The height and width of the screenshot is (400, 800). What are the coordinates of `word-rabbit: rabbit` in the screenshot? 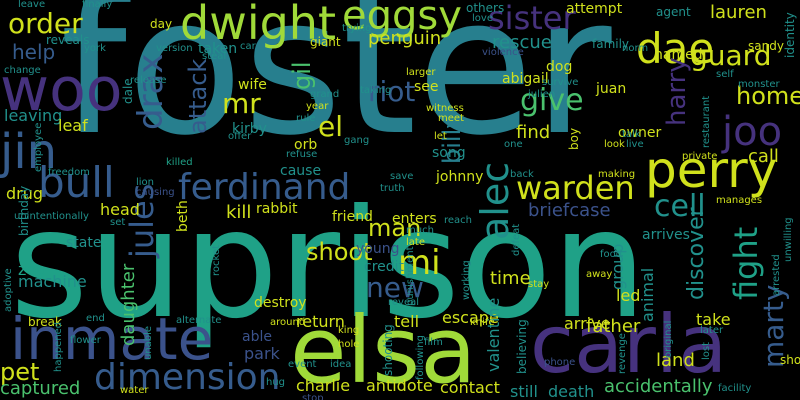 It's located at (277, 209).